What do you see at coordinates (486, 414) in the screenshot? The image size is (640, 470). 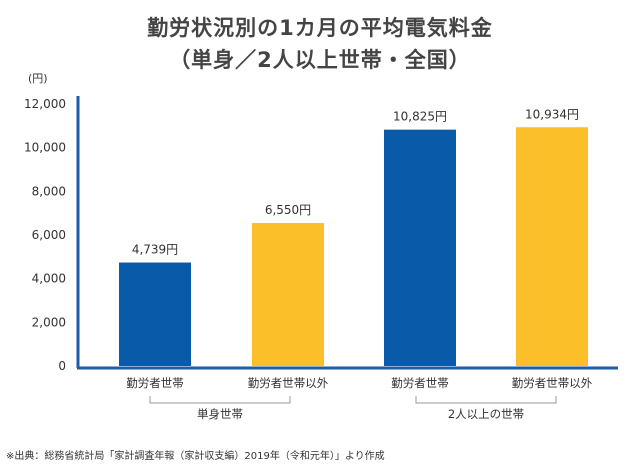 I see `group-label: 2人以上の世帯` at bounding box center [486, 414].